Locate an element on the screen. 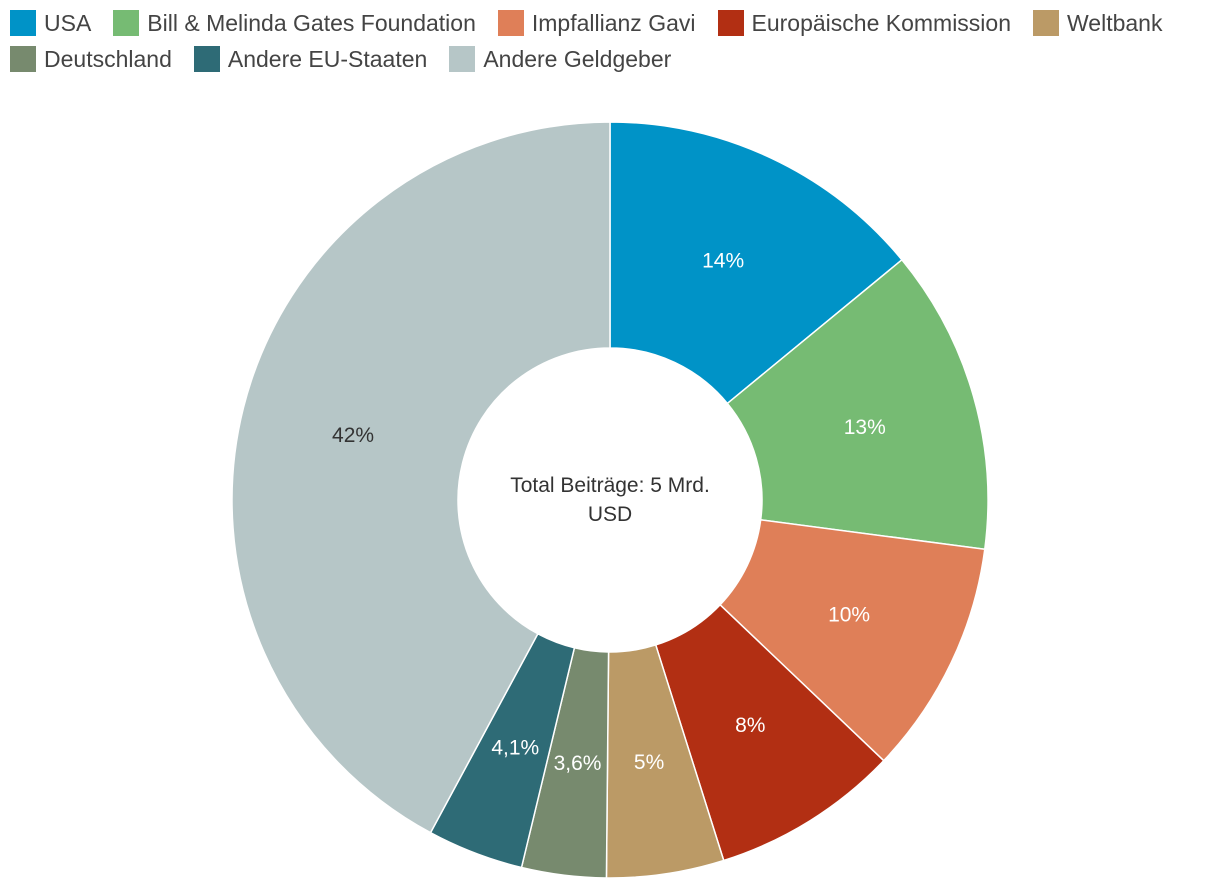 This screenshot has width=1220, height=888. data-label-weltbank: 5% is located at coordinates (649, 762).